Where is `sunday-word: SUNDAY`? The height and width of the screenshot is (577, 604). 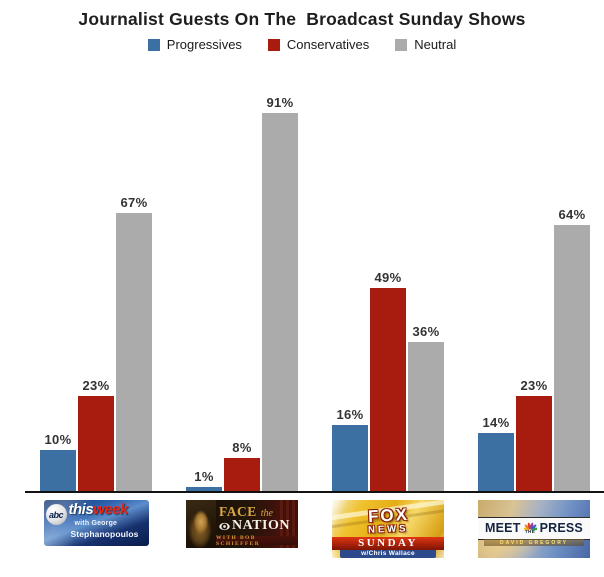
sunday-word: SUNDAY is located at coordinates (388, 543).